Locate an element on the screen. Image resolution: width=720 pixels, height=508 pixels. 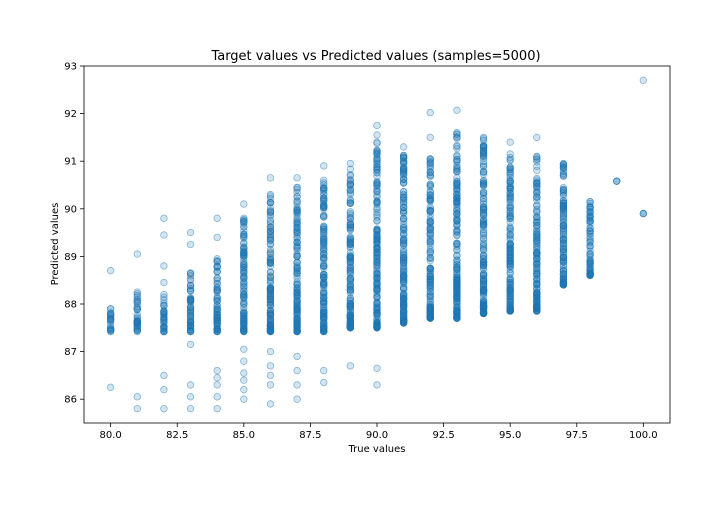
y-tick-label: 93 is located at coordinates (70, 67).